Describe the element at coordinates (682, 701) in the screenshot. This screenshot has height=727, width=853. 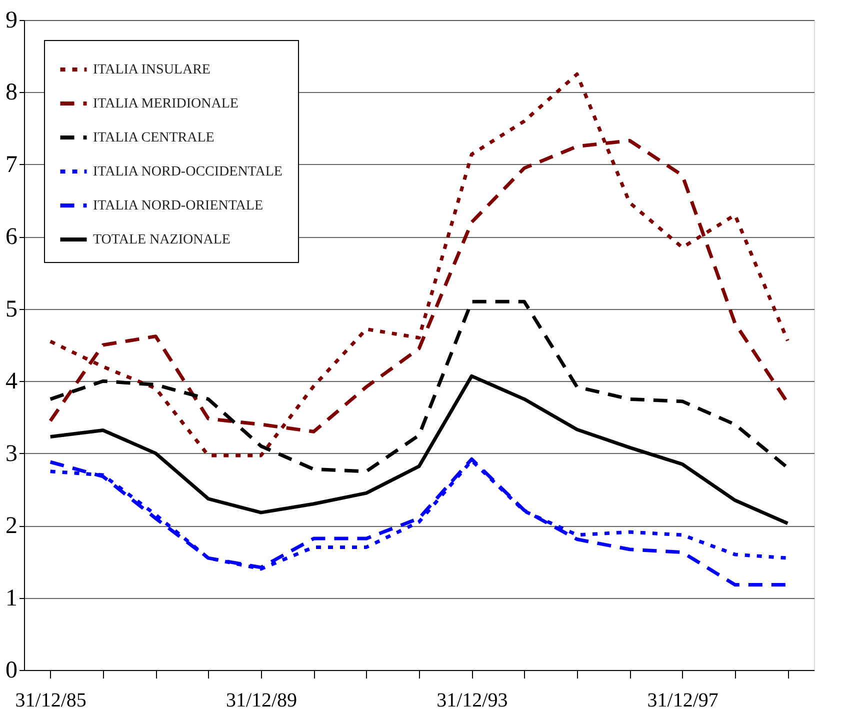
I see `x-tick-label: 31/12/97` at that location.